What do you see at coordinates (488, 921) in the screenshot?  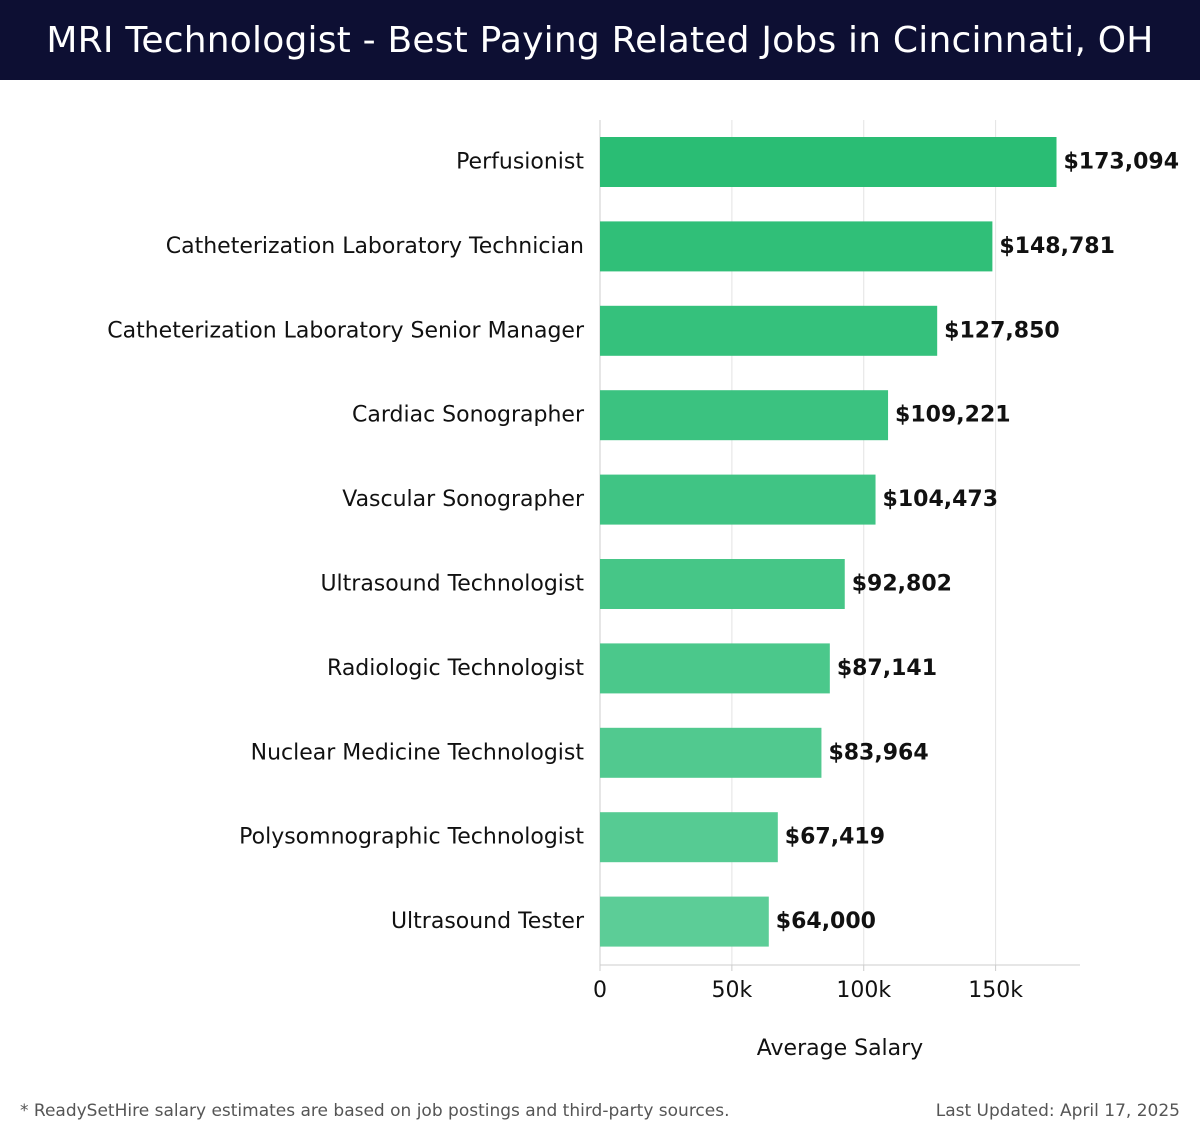 I see `category-label: Ultrasound Tester` at bounding box center [488, 921].